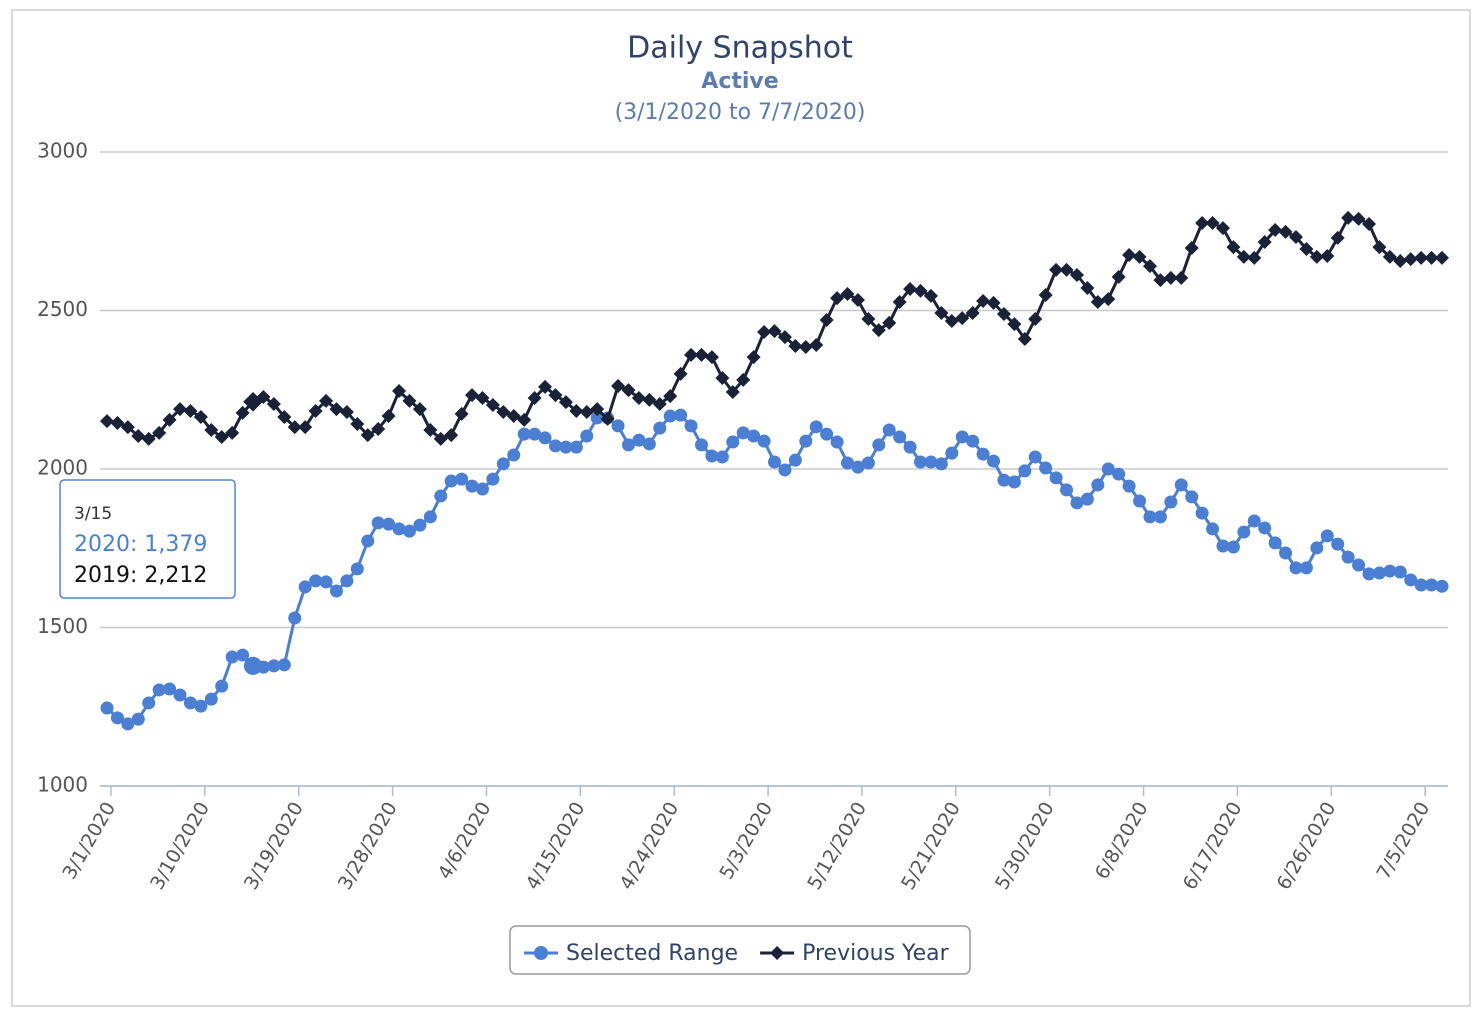  Describe the element at coordinates (62, 151) in the screenshot. I see `y-tick-label: 3000` at that location.